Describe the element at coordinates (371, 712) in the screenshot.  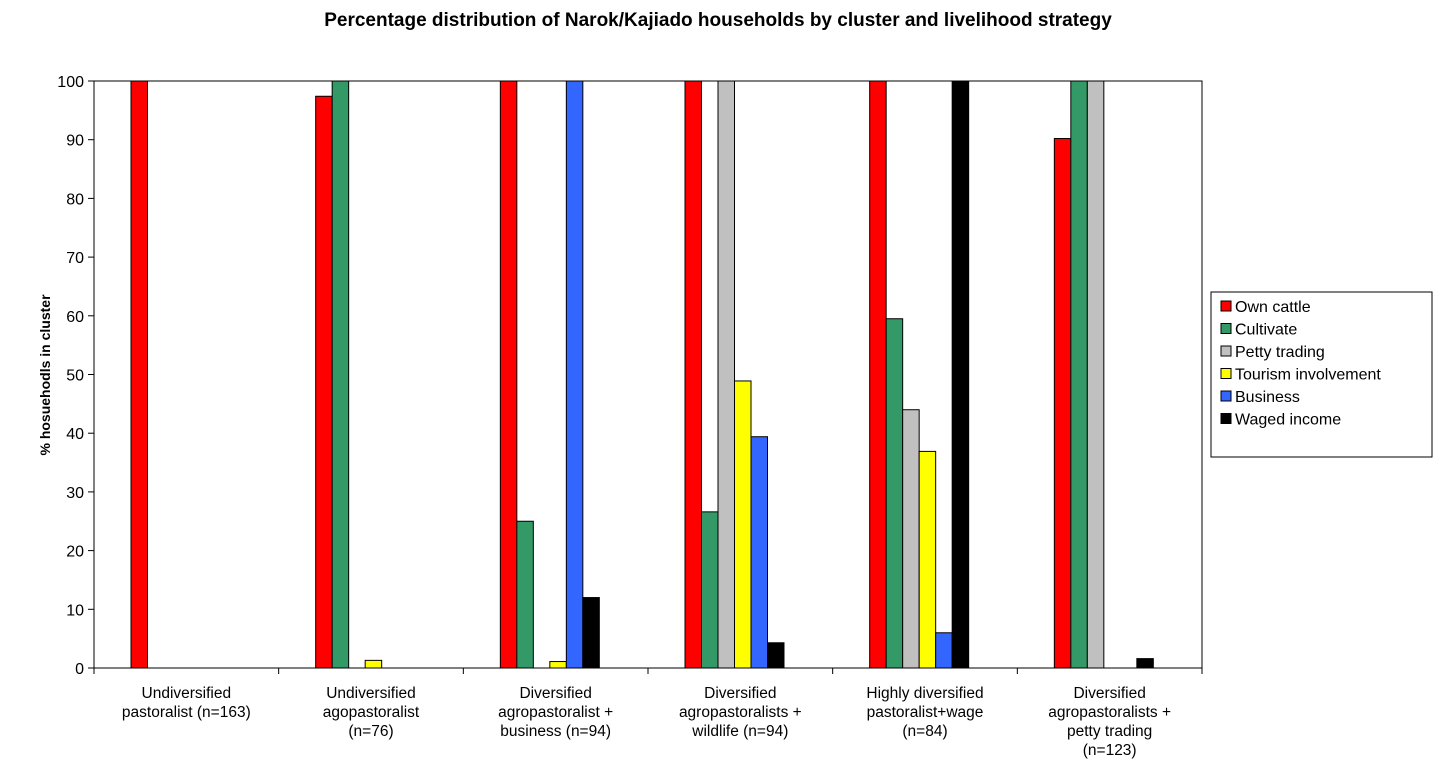
I see `x-tick-label: Undiversified agopastoralist (n=76)` at that location.